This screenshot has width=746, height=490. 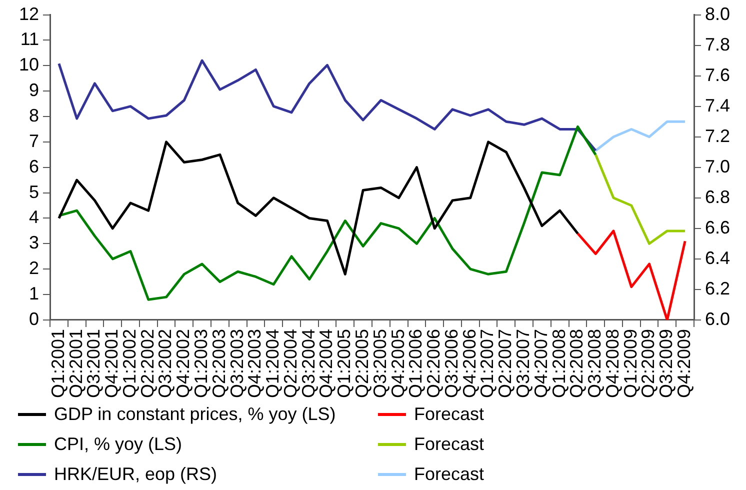 What do you see at coordinates (684, 363) in the screenshot?
I see `x-tick-label: Q4:2009` at bounding box center [684, 363].